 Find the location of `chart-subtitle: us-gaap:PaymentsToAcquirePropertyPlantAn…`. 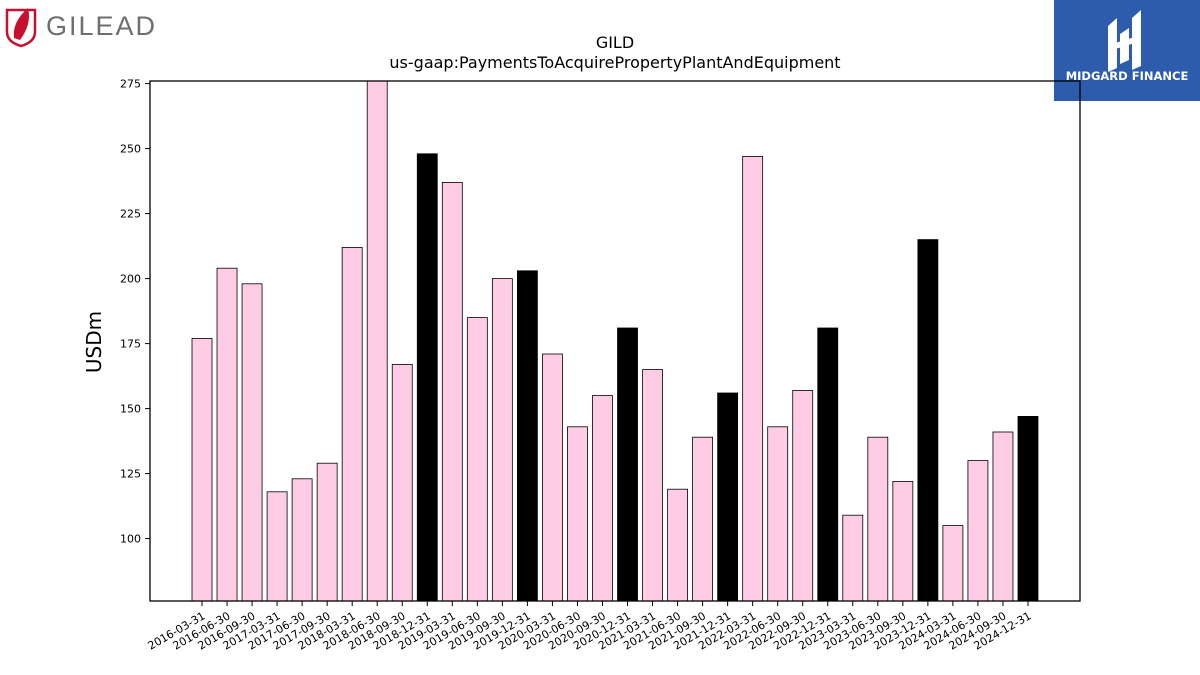

chart-subtitle: us-gaap:PaymentsToAcquirePropertyPlantAn… is located at coordinates (614, 62).